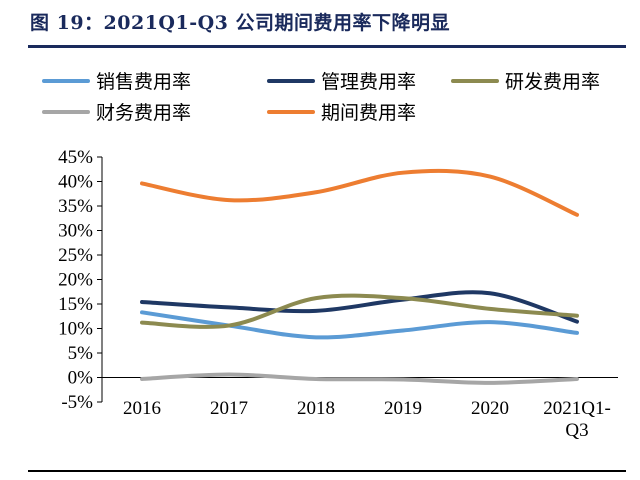 The height and width of the screenshot is (480, 640). What do you see at coordinates (75, 304) in the screenshot?
I see `y-tick-label: 15%` at bounding box center [75, 304].